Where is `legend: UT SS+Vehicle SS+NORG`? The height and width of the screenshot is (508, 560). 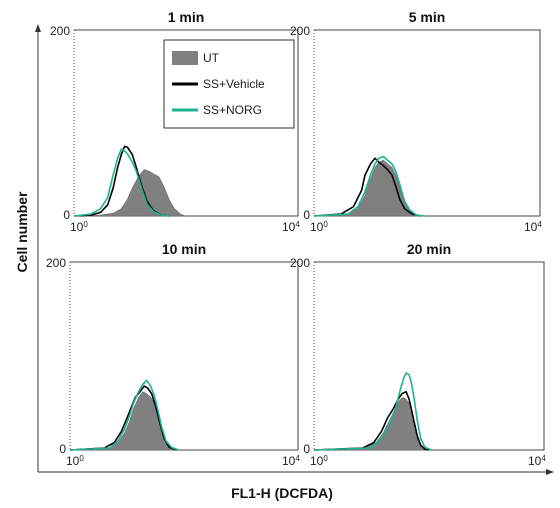
legend: UT SS+Vehicle SS+NORG is located at coordinates (229, 84).